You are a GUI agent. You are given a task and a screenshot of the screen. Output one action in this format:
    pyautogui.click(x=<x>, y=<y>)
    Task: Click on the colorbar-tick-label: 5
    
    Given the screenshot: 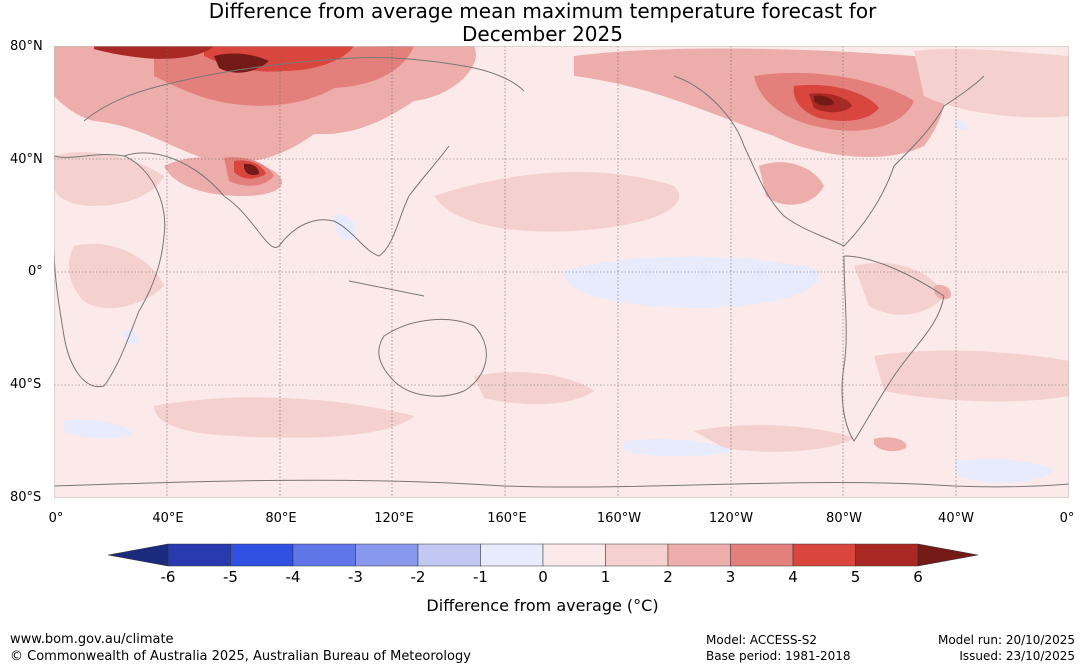 What is the action you would take?
    pyautogui.click(x=855, y=577)
    